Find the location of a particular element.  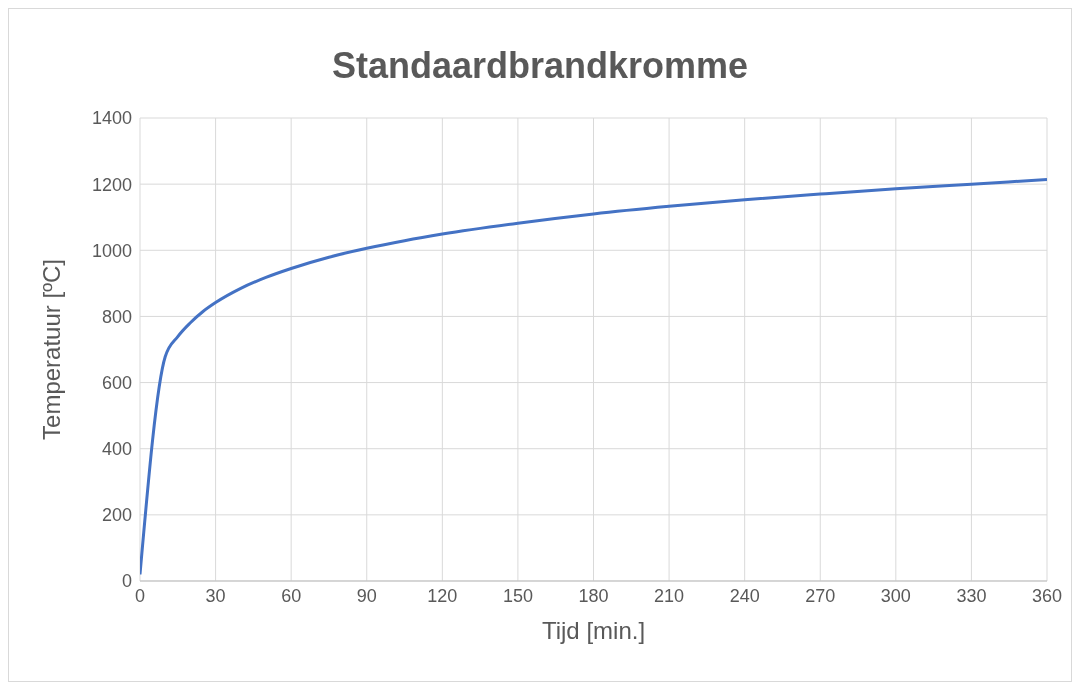

x-tick-label: 180 is located at coordinates (593, 595).